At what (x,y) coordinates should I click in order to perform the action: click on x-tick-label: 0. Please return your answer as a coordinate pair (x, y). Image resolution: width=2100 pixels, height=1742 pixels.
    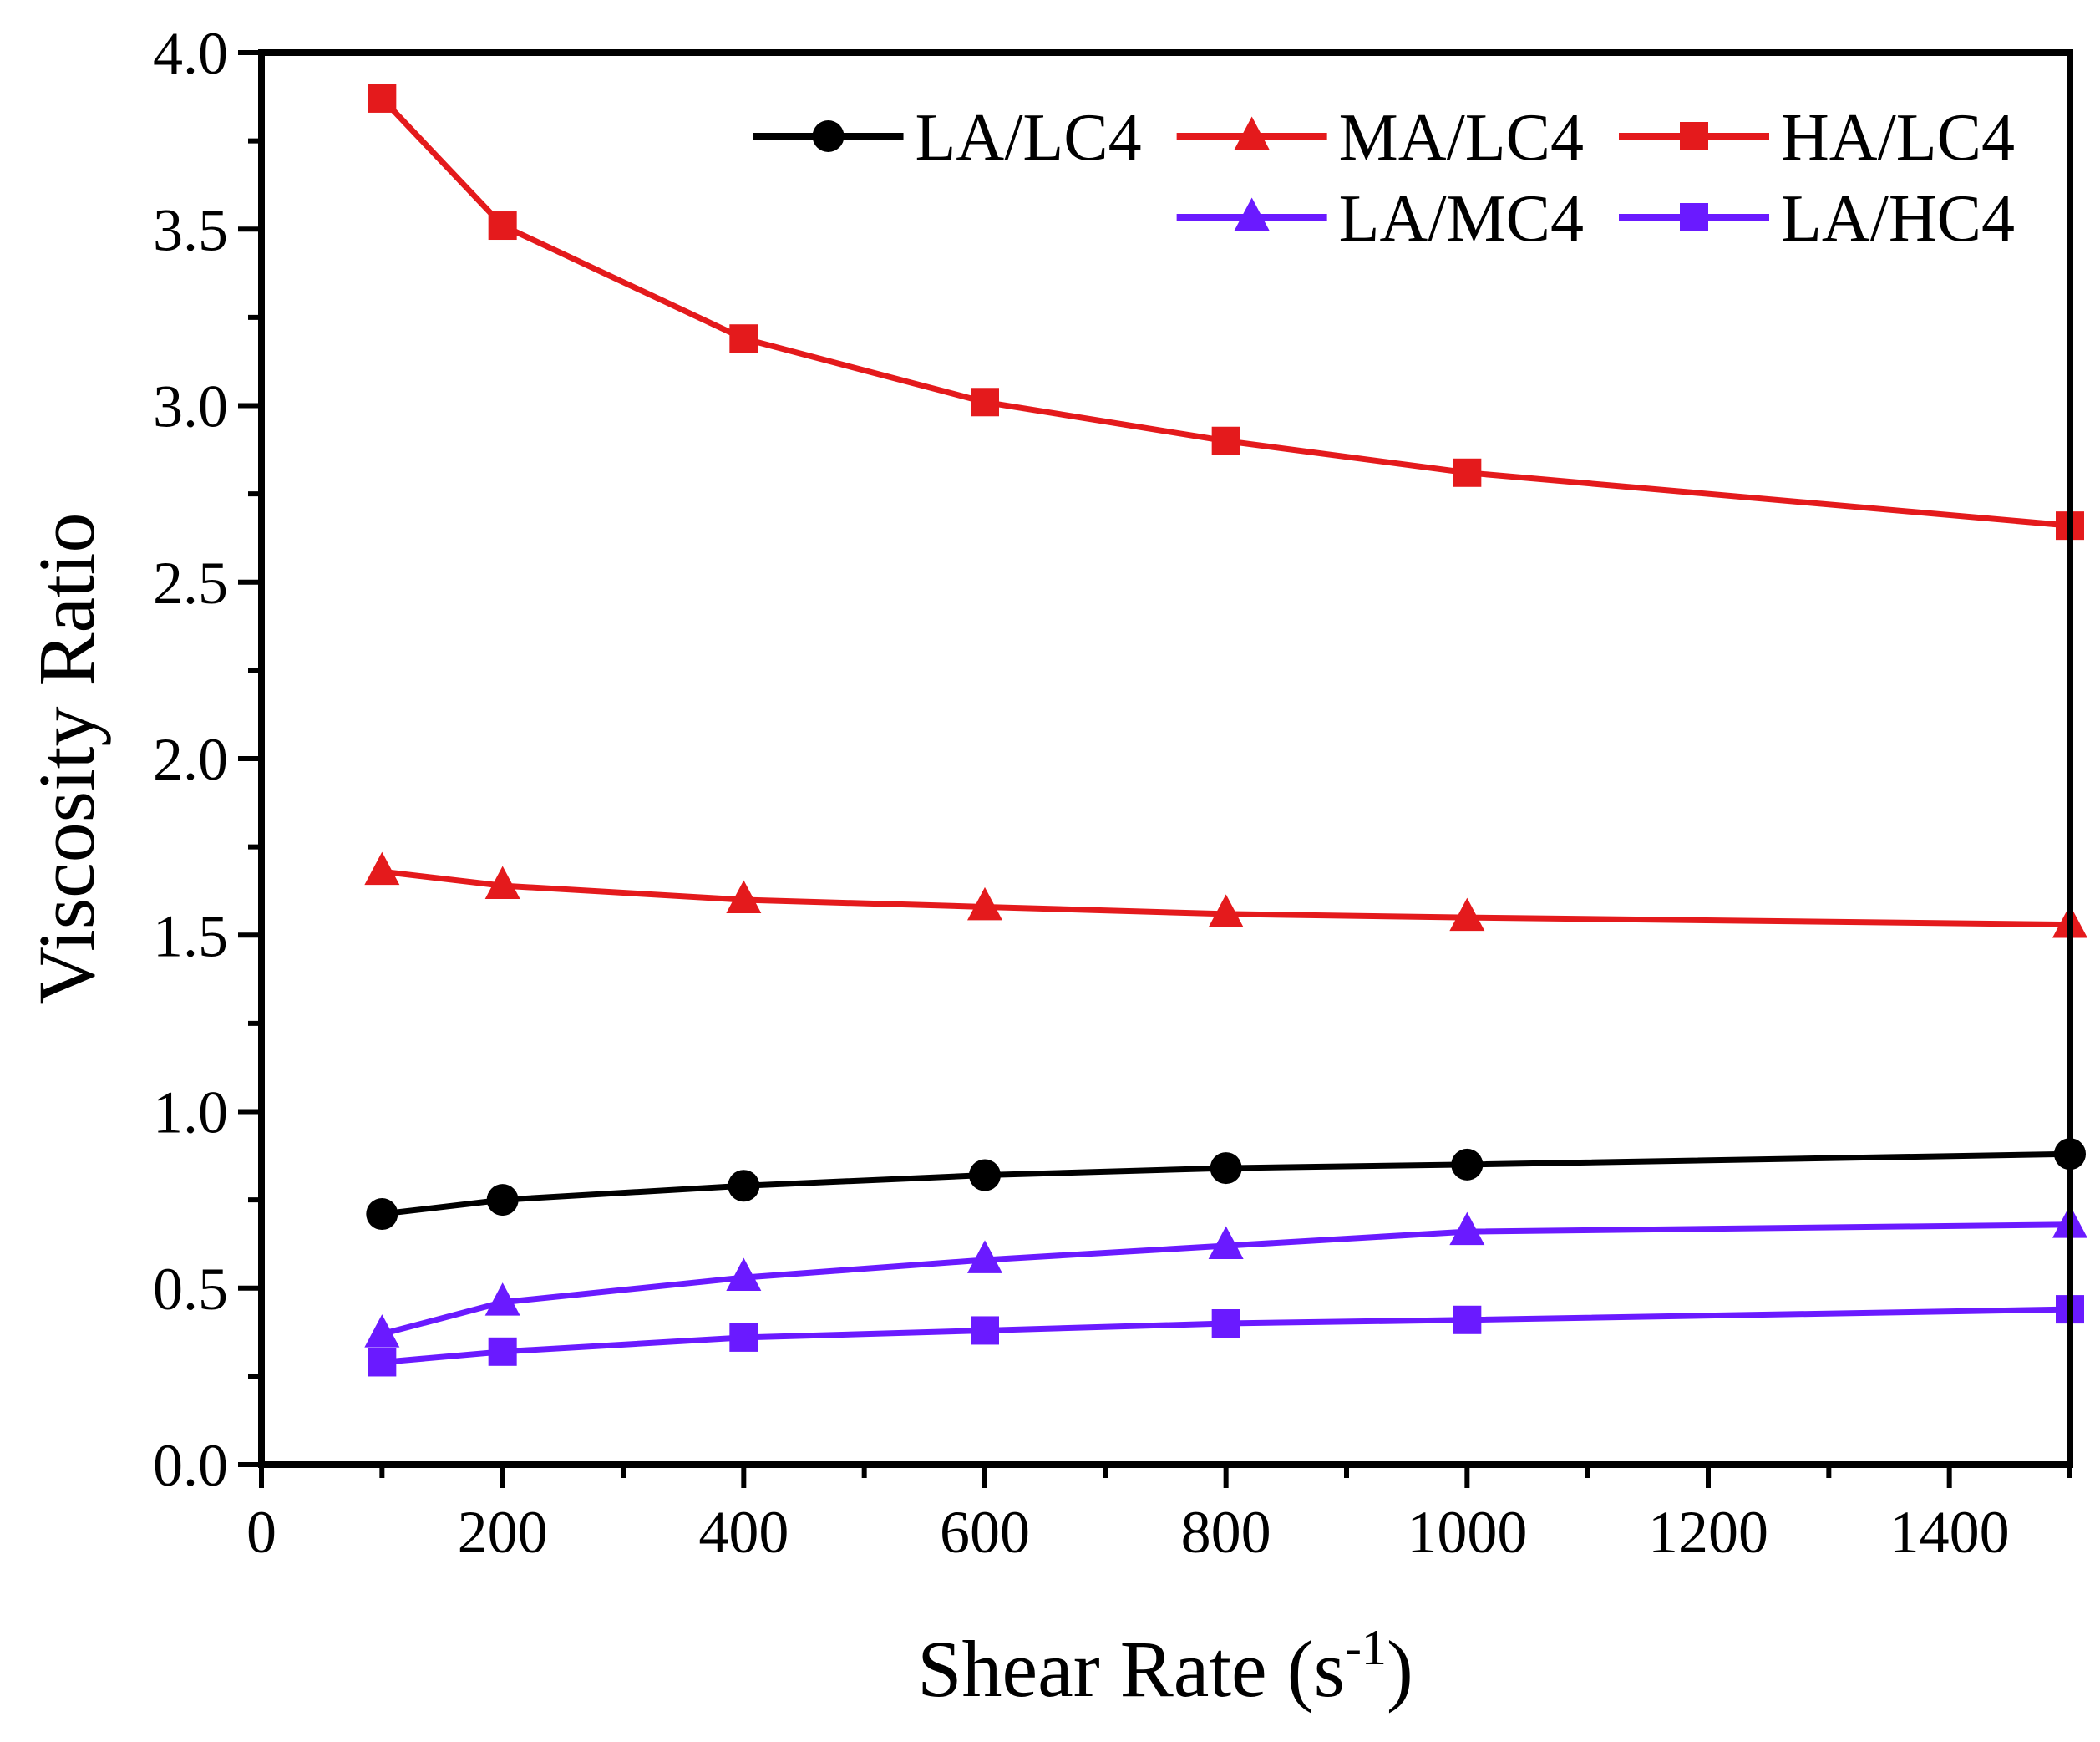
    Looking at the image, I should click on (261, 1532).